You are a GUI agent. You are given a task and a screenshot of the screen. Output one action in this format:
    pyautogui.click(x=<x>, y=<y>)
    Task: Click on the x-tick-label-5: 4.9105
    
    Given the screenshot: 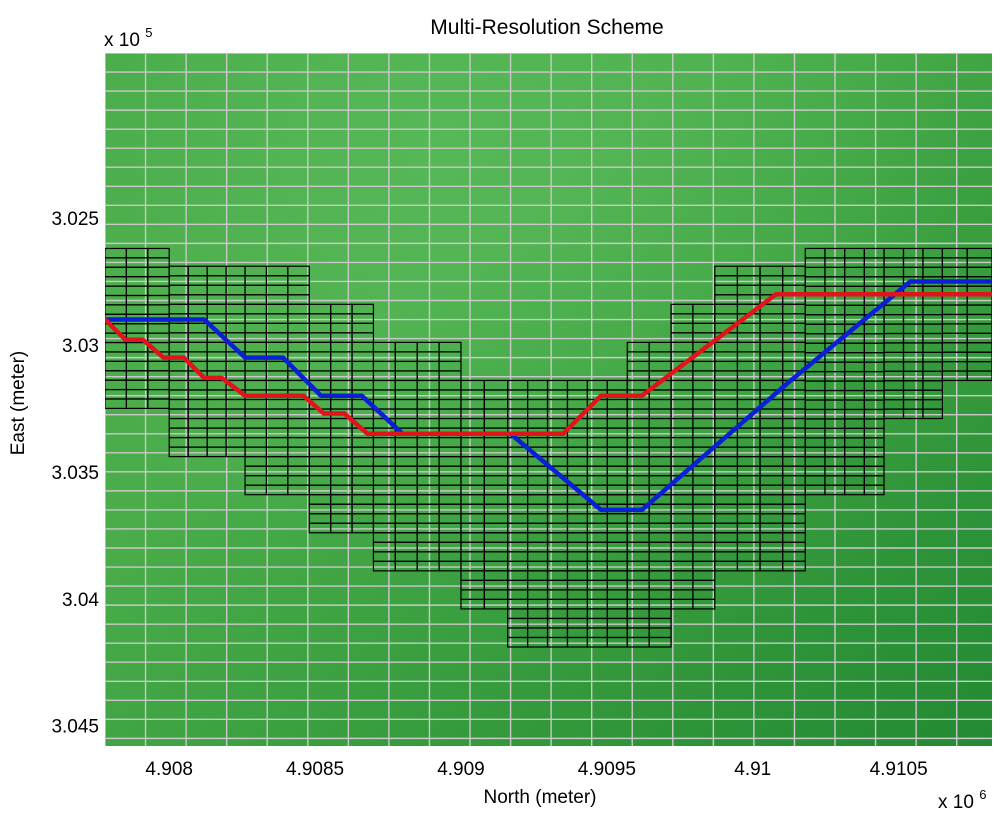 What is the action you would take?
    pyautogui.click(x=899, y=769)
    